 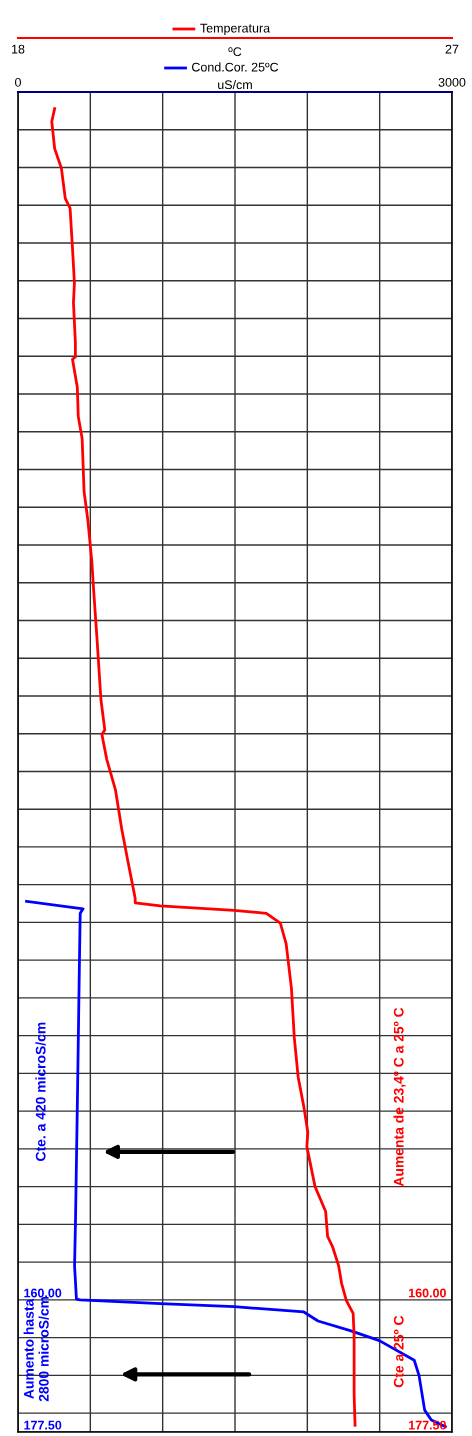 I want to click on x-tick-label: 3000, so click(x=452, y=82).